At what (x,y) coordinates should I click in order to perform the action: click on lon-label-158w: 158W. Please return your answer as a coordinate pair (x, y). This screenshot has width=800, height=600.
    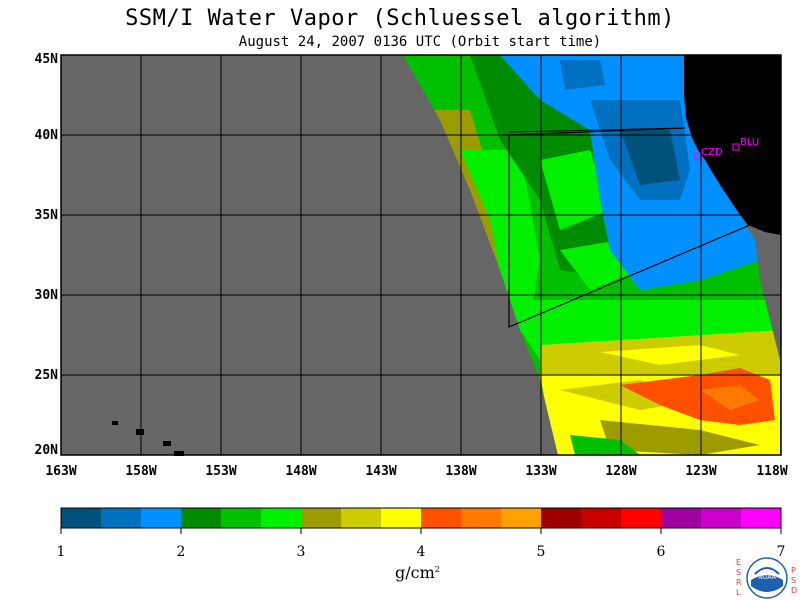
    Looking at the image, I should click on (141, 471).